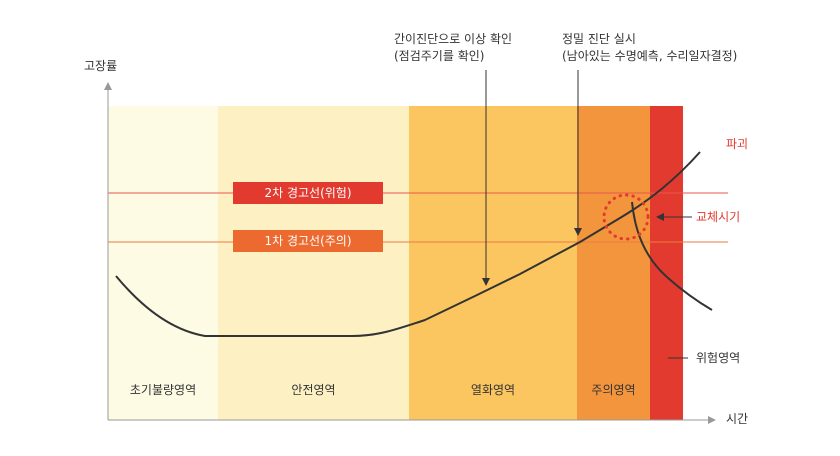 The image size is (840, 456). What do you see at coordinates (439, 56) in the screenshot?
I see `simple-diagnosis-subtitle: (점검주기를 확인)` at bounding box center [439, 56].